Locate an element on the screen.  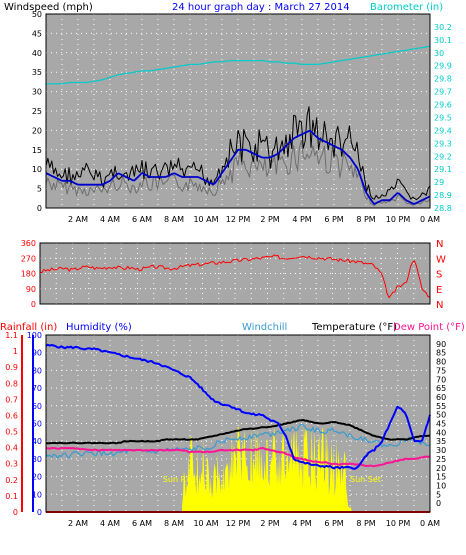
temperature-tick-label: 90 is located at coordinates (441, 344).